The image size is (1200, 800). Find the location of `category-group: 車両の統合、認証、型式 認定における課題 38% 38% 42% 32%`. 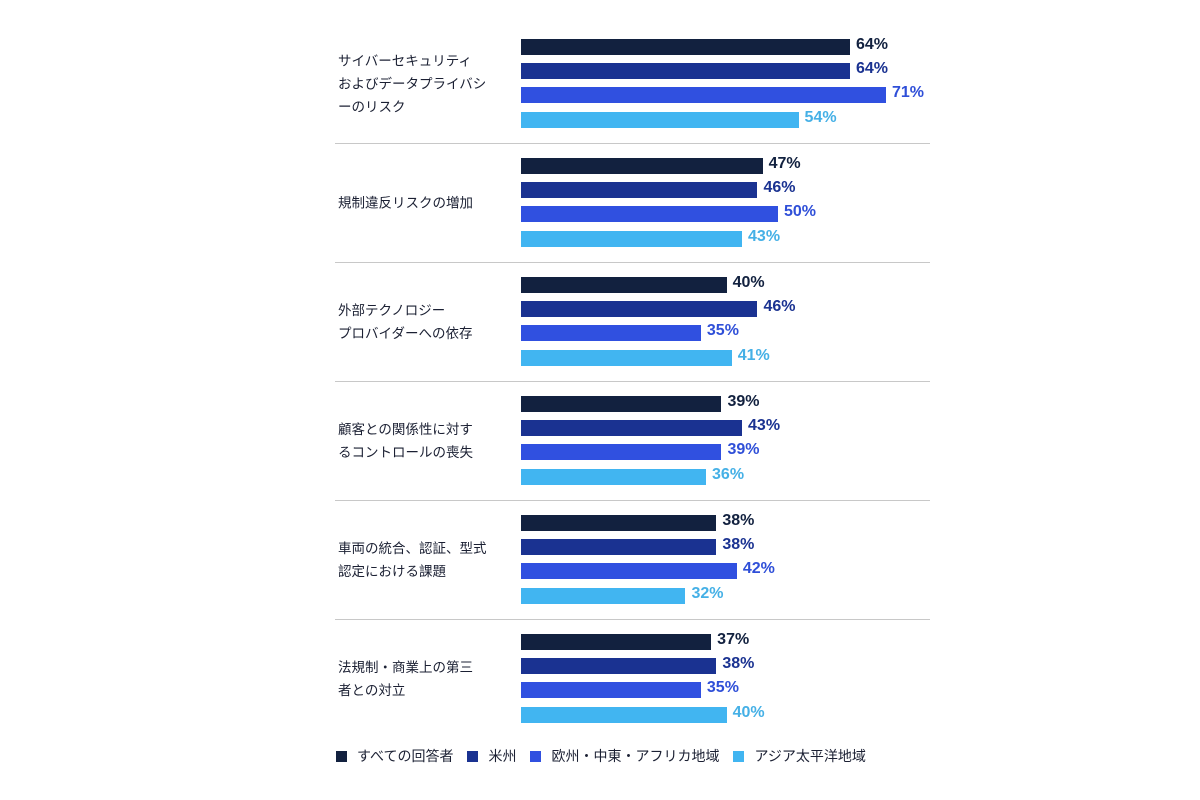

category-group: 車両の統合、認証、型式 認定における課題 38% 38% 42% 32% is located at coordinates (632, 560).